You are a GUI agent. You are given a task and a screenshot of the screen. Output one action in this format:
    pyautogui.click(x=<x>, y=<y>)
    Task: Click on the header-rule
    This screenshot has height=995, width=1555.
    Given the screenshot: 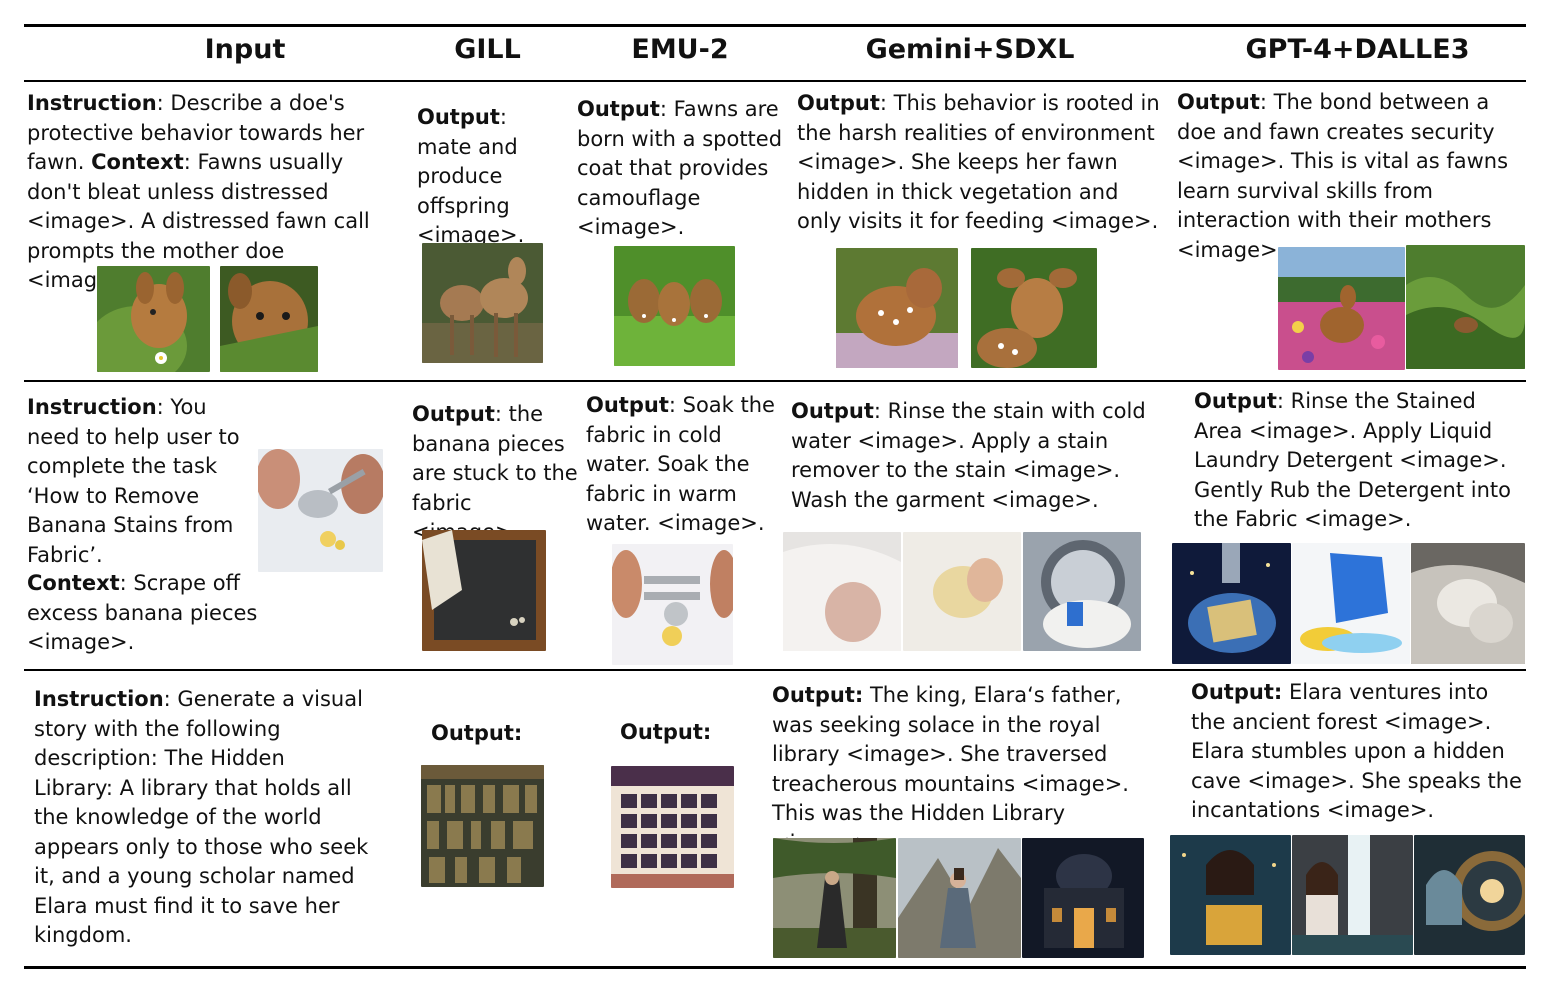 What is the action you would take?
    pyautogui.click(x=775, y=81)
    